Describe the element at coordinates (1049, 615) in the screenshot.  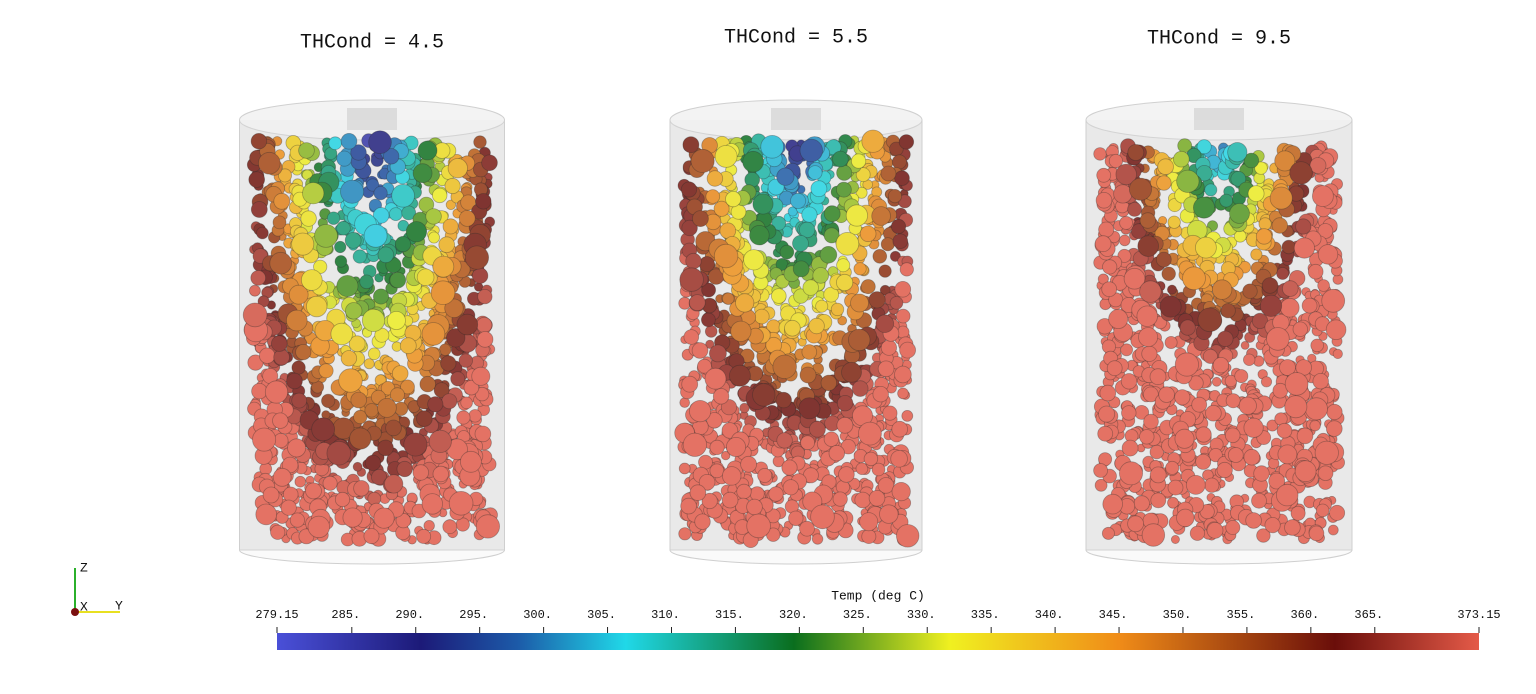
I see `colorbar-tick-label: 340.` at that location.